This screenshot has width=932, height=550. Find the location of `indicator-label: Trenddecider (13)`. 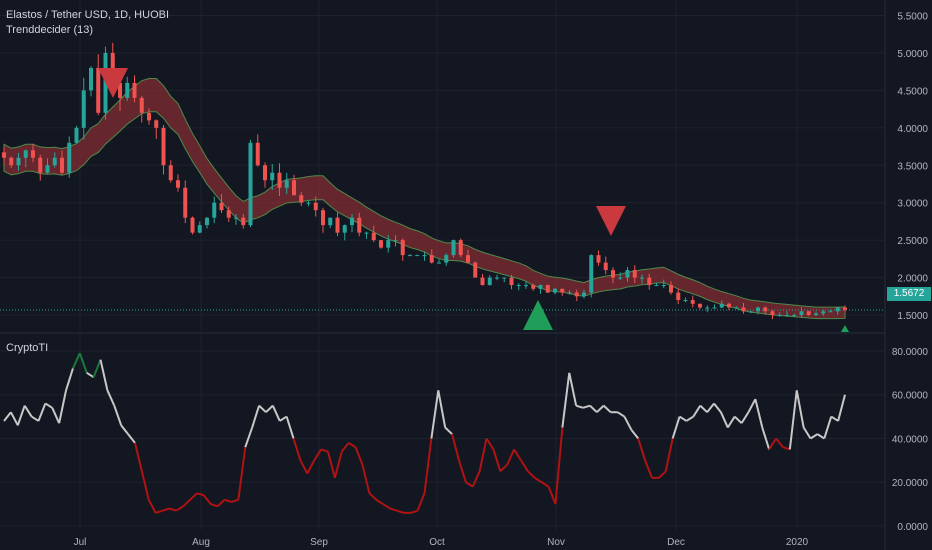

indicator-label: Trenddecider (13) is located at coordinates (50, 30).